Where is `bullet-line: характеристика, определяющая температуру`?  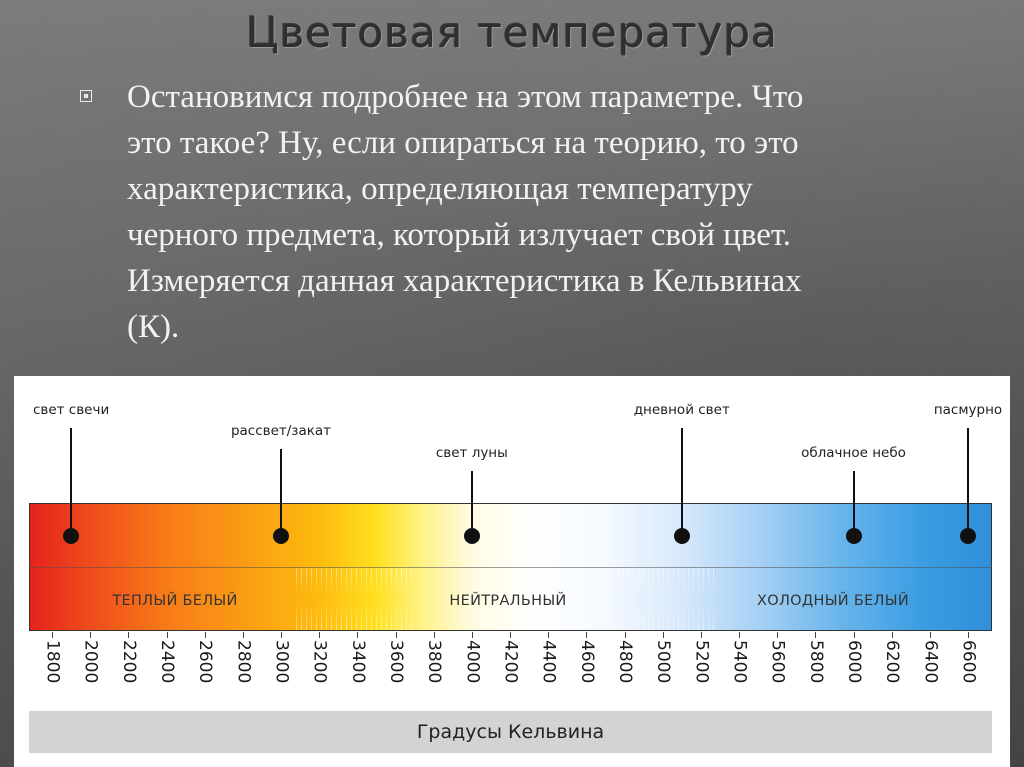
bullet-line: характеристика, определяющая температуру is located at coordinates (440, 189).